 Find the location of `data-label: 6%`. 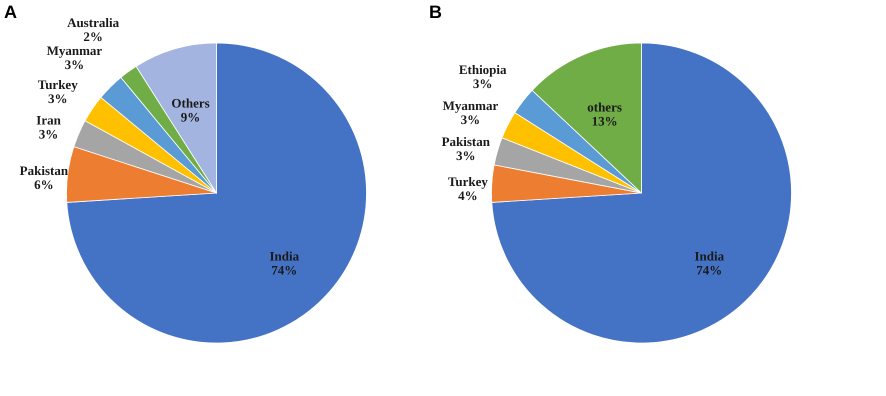

data-label: 6% is located at coordinates (44, 184).